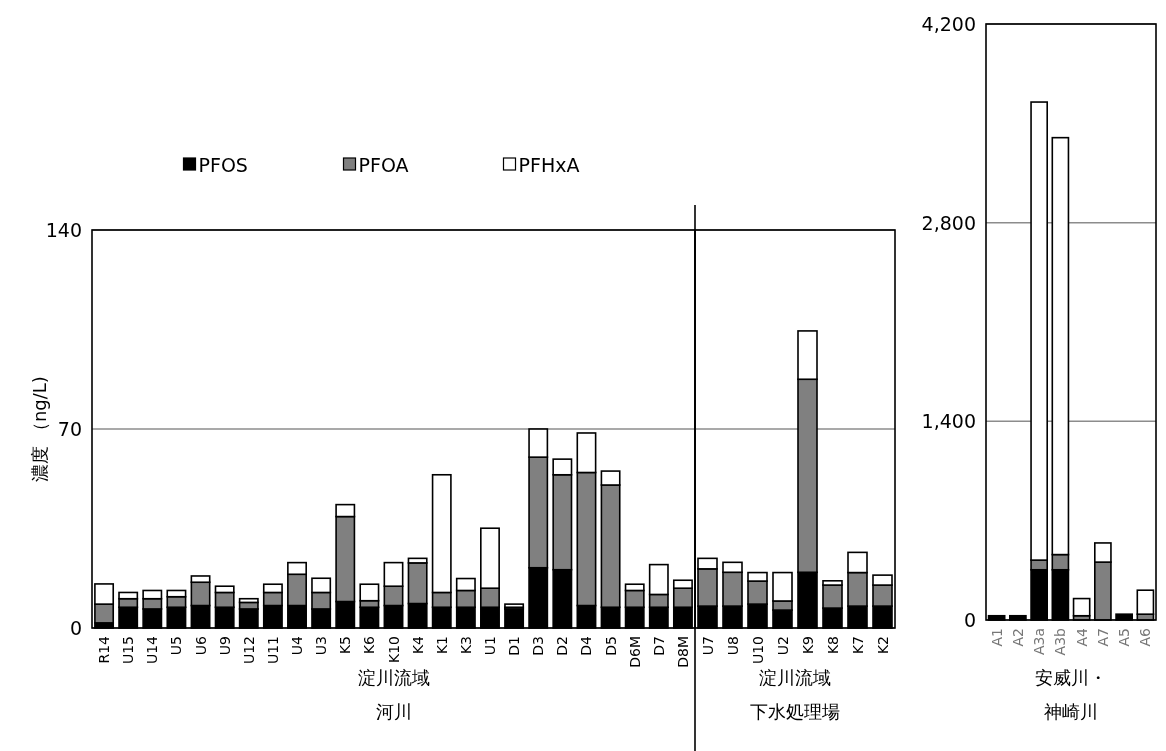 The height and width of the screenshot is (751, 1166). What do you see at coordinates (682, 652) in the screenshot?
I see `x-tick-label: D8M` at bounding box center [682, 652].